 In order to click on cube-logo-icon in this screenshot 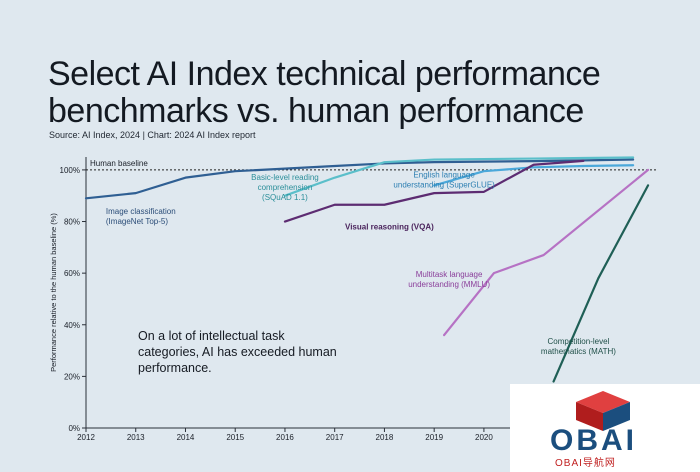, I will do `click(603, 411)`.